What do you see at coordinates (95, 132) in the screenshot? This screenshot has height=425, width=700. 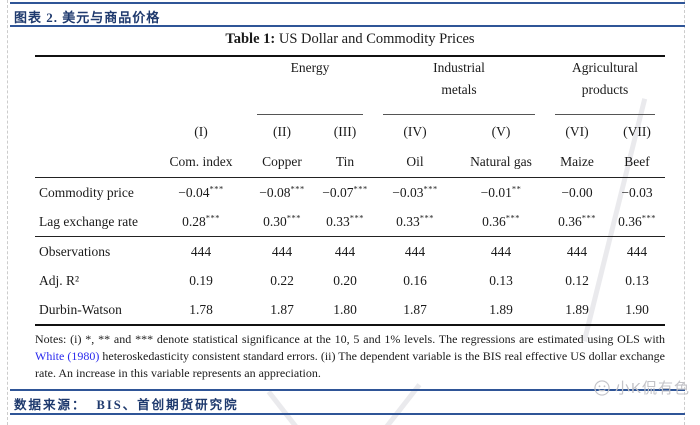 I see `col-number-label-spacer` at bounding box center [95, 132].